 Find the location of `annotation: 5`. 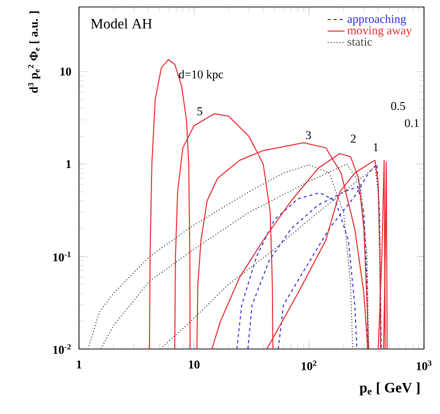

annotation: 5 is located at coordinates (199, 111).